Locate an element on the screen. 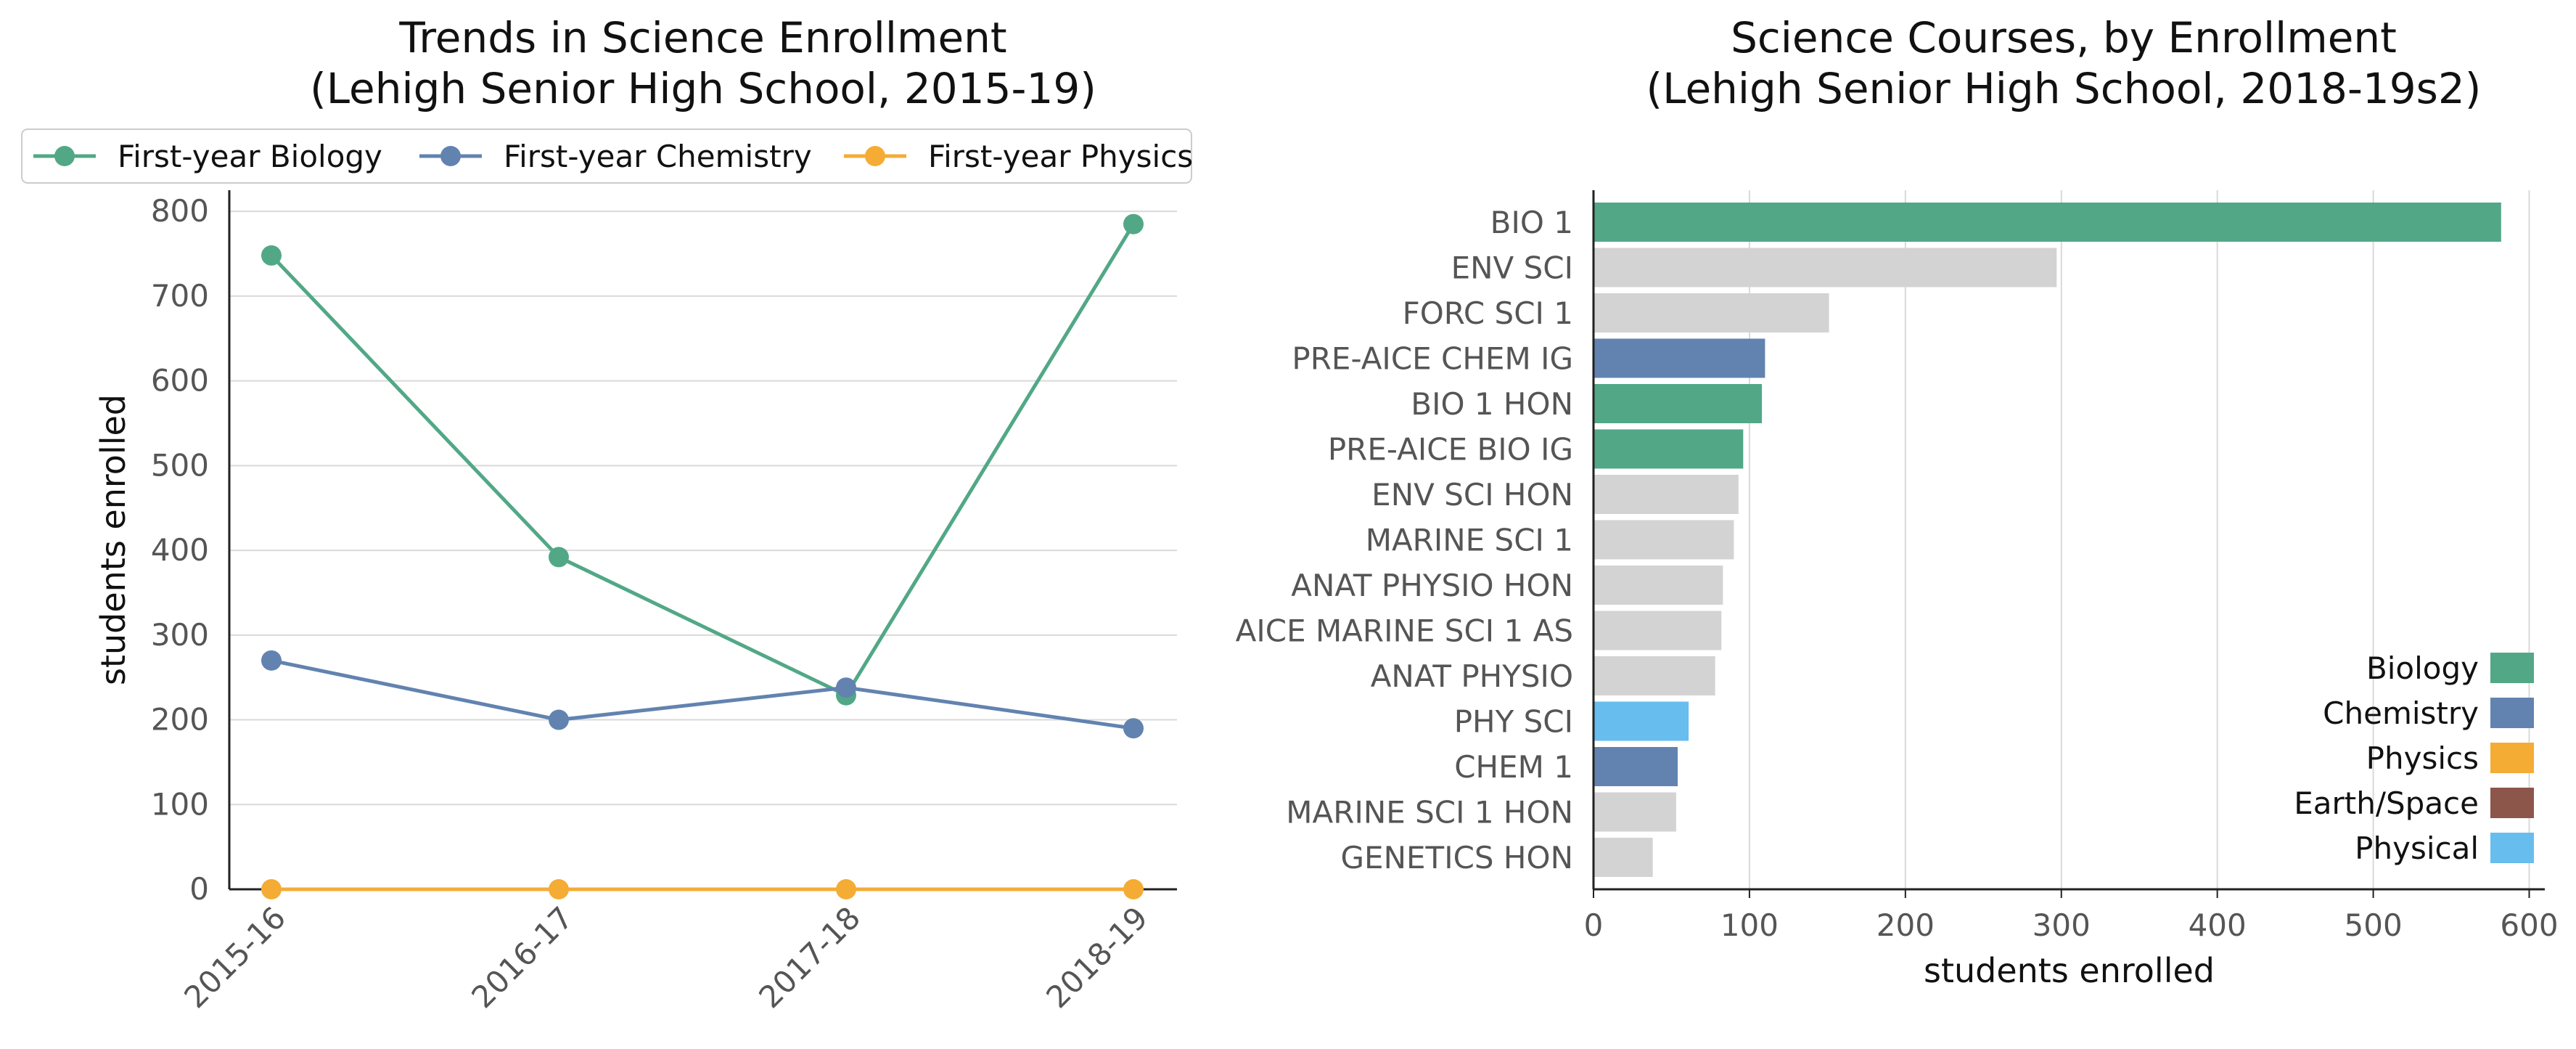 This screenshot has height=1049, width=2576. legend-label-biology: Biology is located at coordinates (2422, 668).